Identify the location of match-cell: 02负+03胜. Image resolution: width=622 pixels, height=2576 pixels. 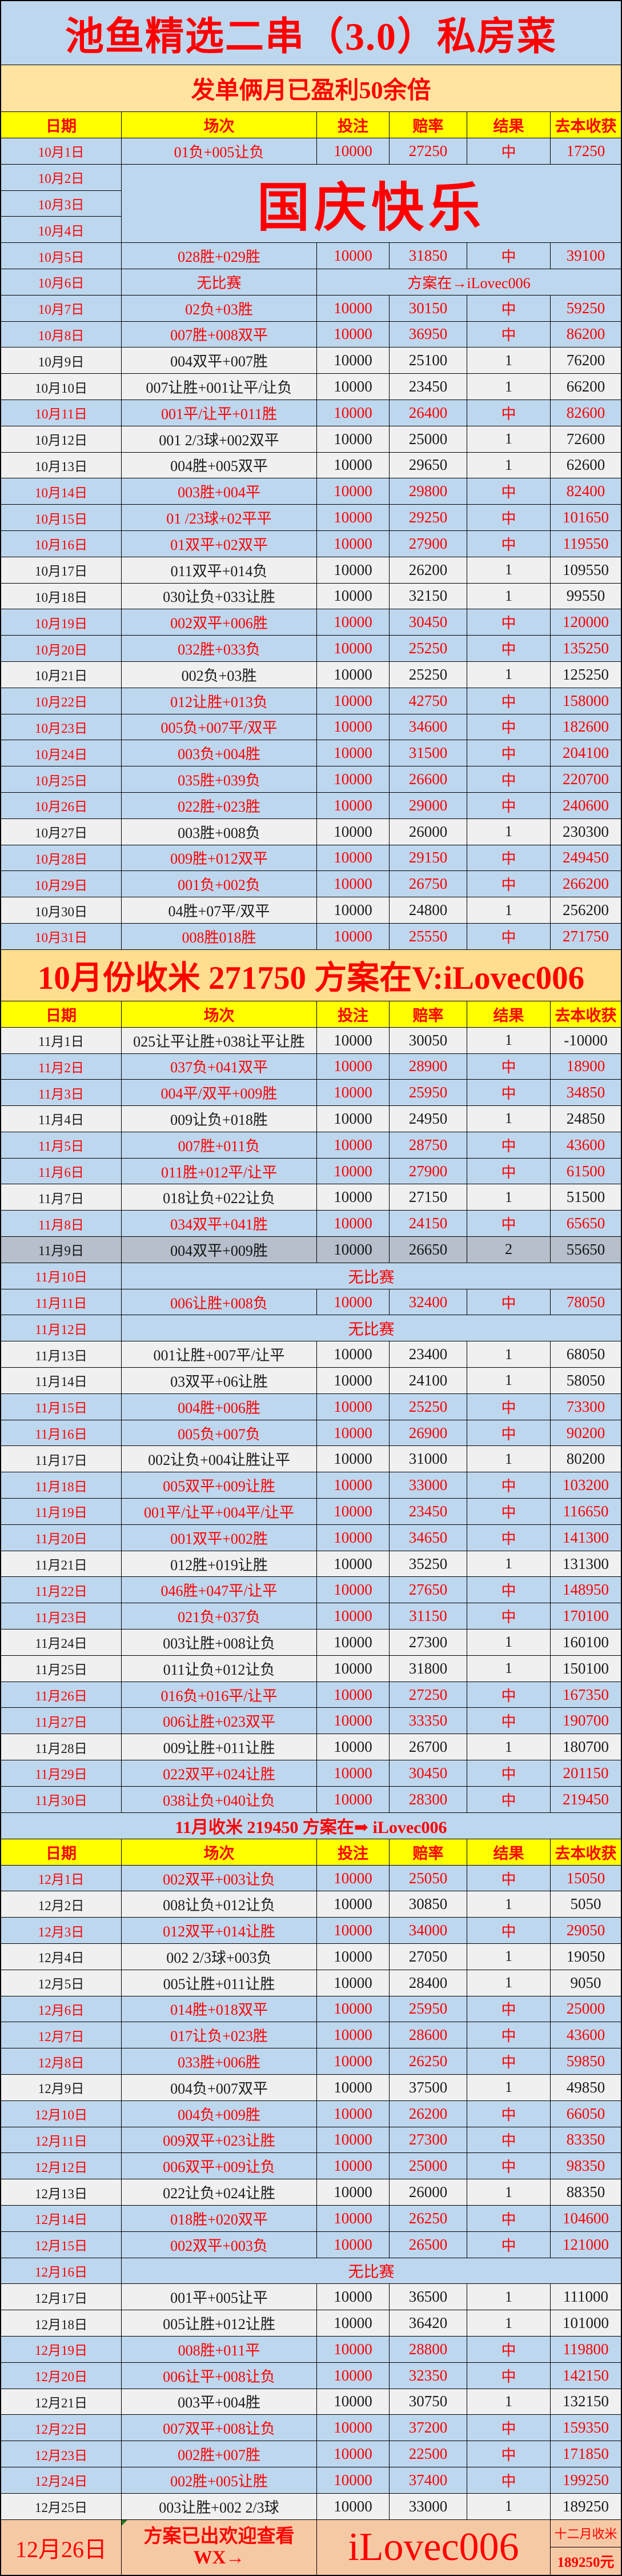
(219, 308).